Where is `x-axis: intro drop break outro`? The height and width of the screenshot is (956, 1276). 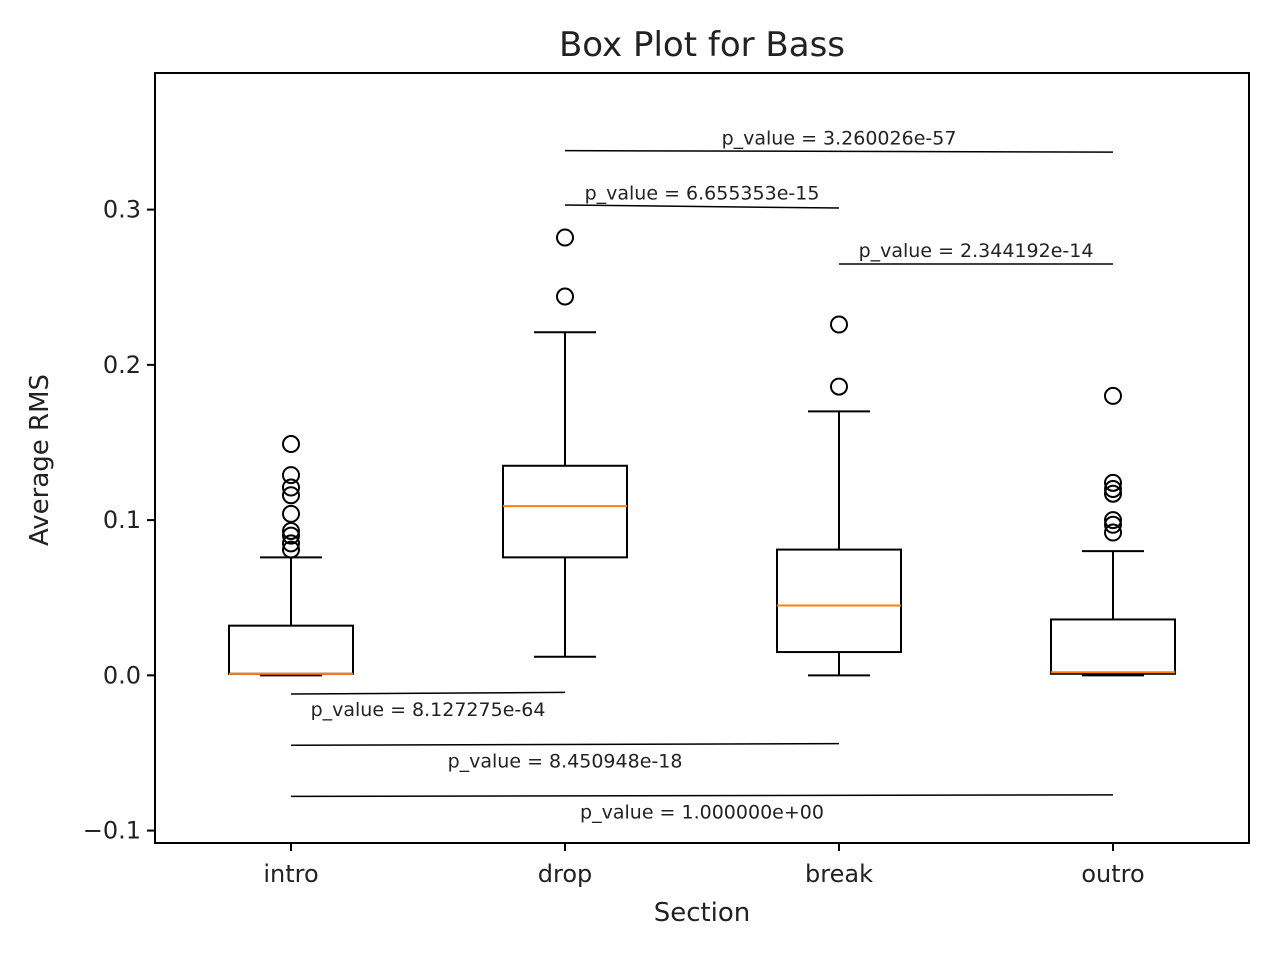
x-axis: intro drop break outro is located at coordinates (704, 865).